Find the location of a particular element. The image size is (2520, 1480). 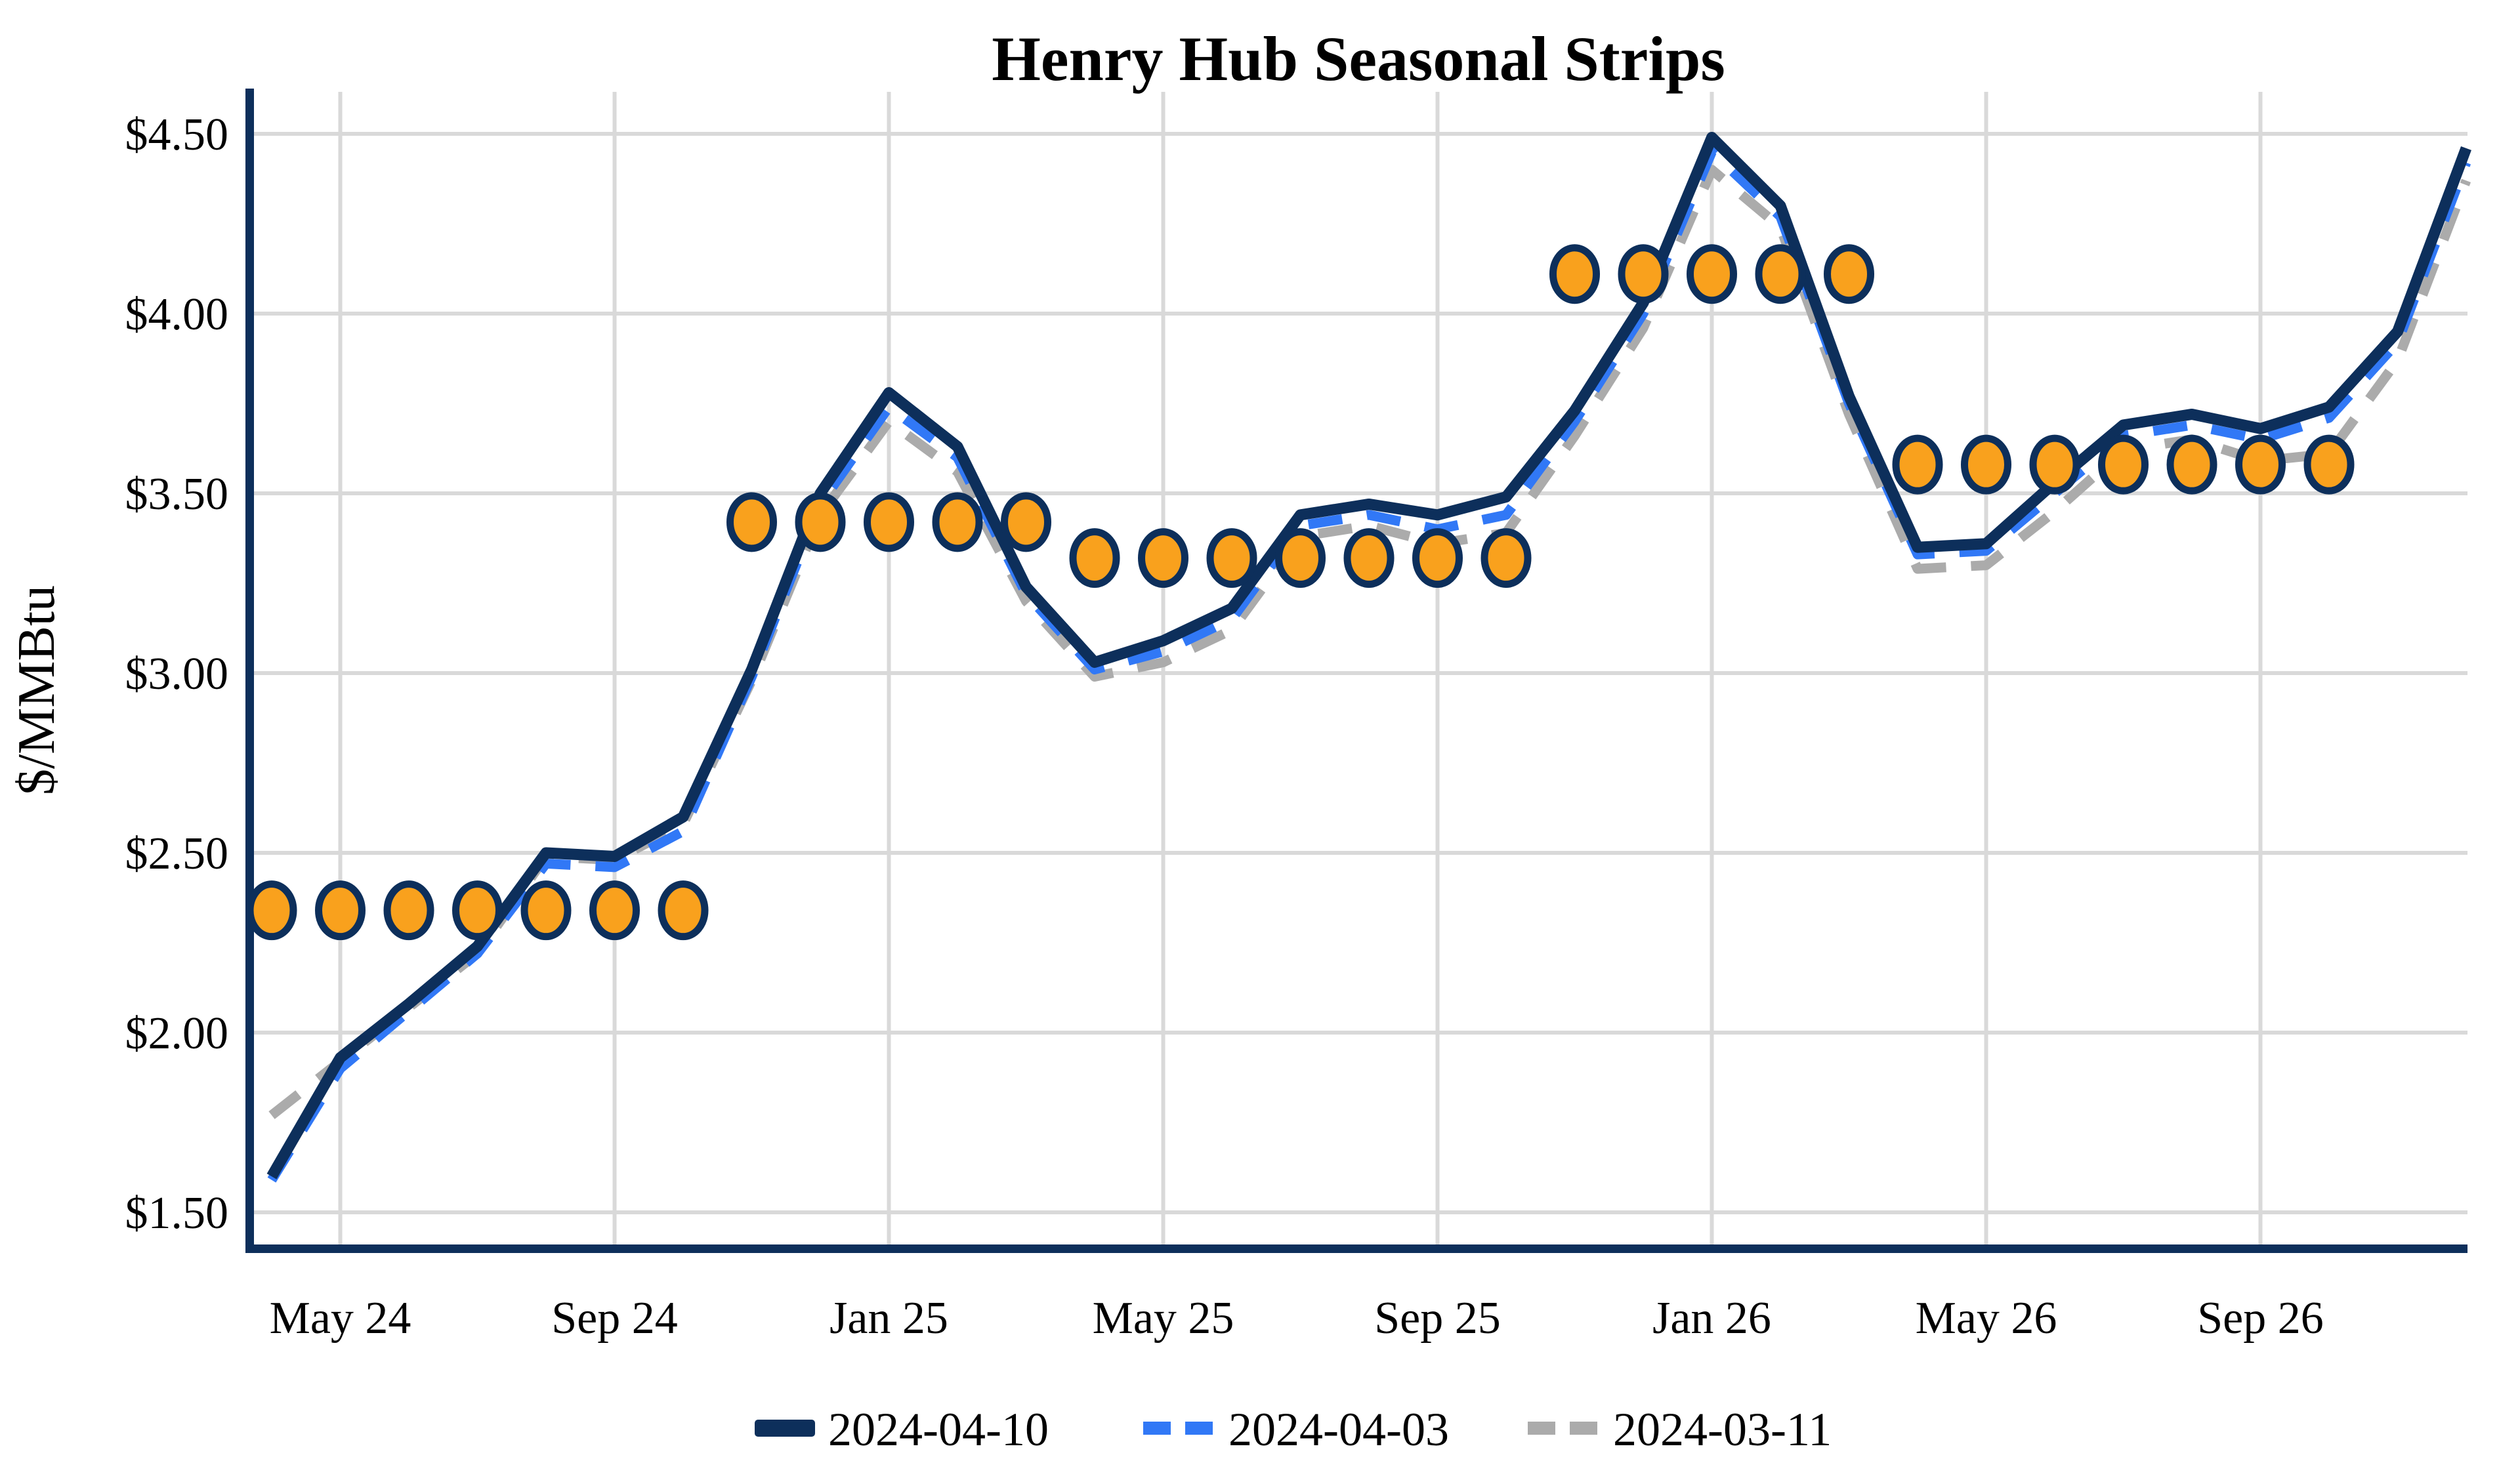

legend-item-2024-04-03: 2024-04-03 is located at coordinates (1296, 1429).